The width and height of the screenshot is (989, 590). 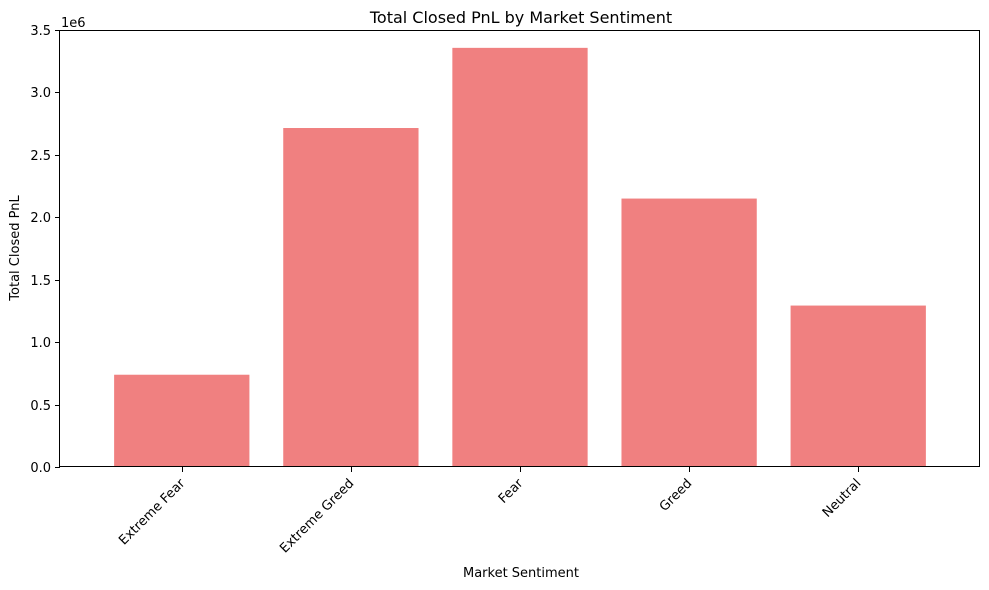 What do you see at coordinates (73, 23) in the screenshot?
I see `y-axis-offset-label: 1e6` at bounding box center [73, 23].